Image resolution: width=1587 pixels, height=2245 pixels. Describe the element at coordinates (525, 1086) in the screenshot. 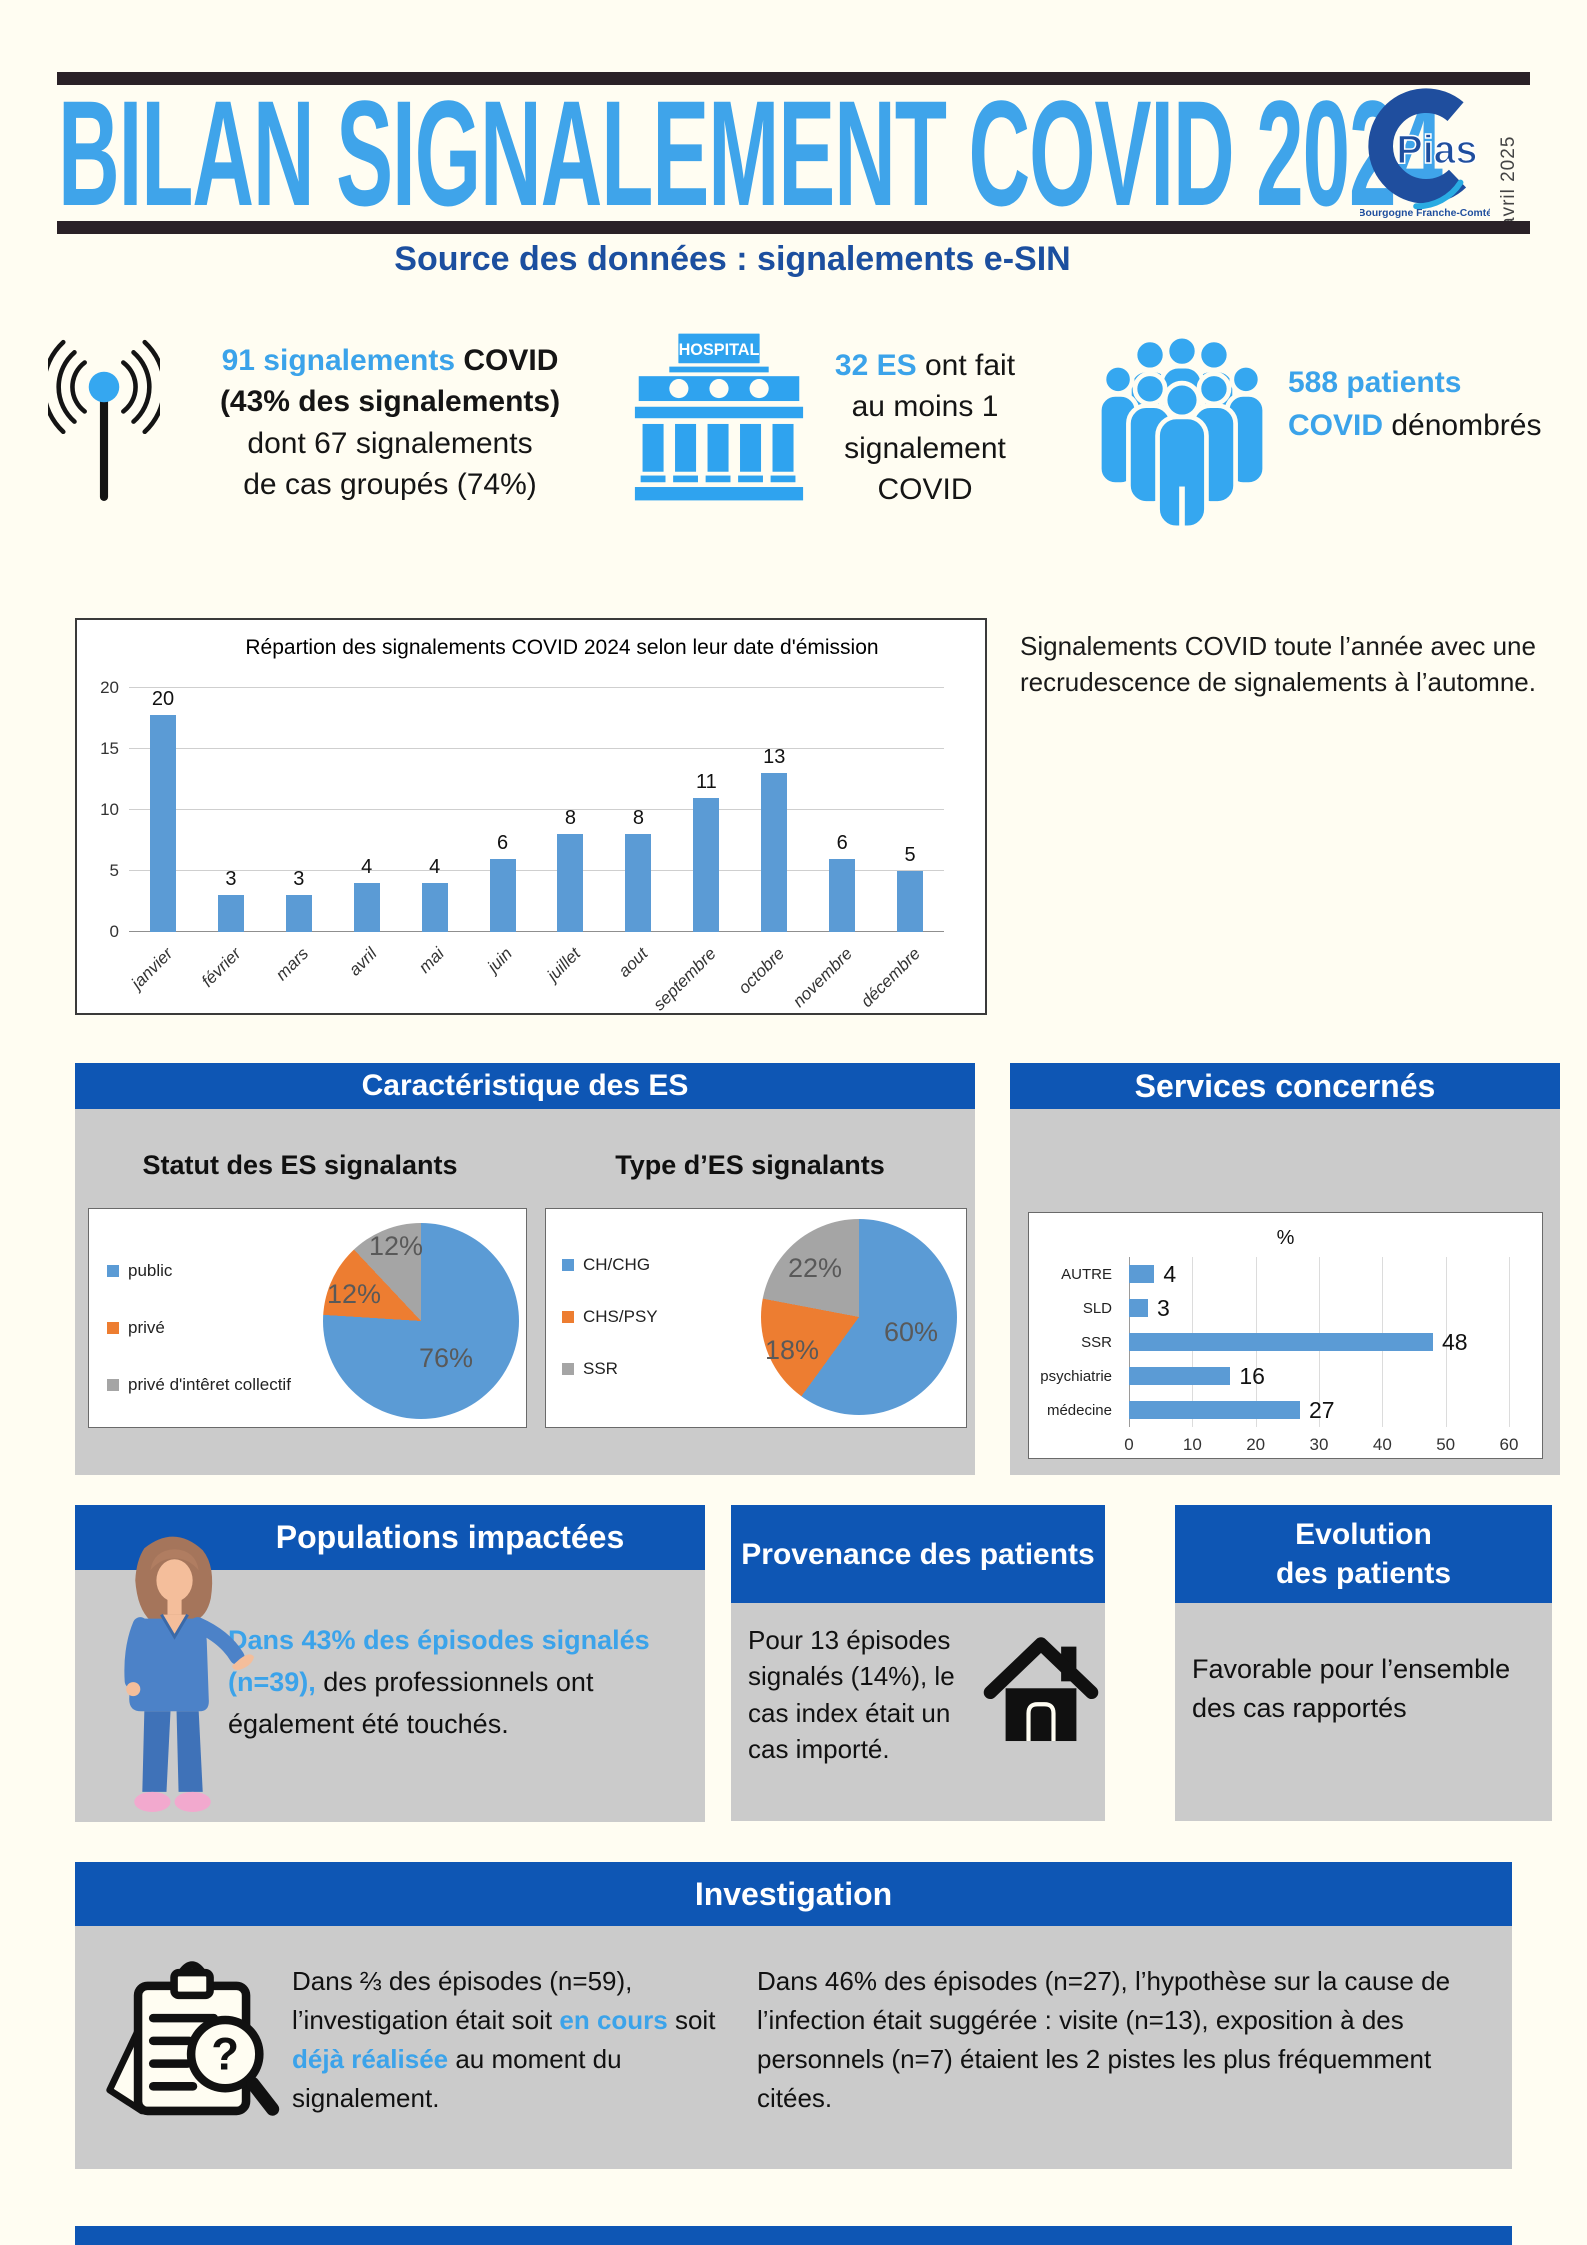

I see `section-caracteristique-header: Caractéristique des ES` at that location.